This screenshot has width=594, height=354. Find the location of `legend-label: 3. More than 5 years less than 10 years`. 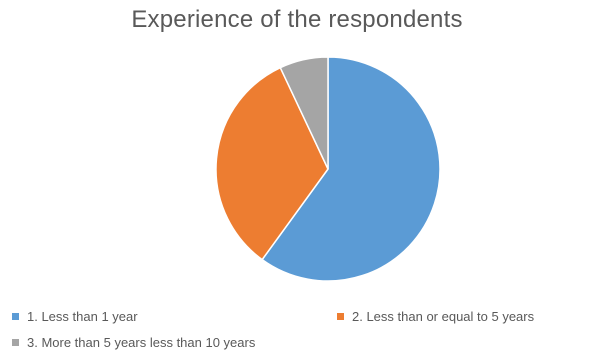

legend-label: 3. More than 5 years less than 10 years is located at coordinates (141, 342).